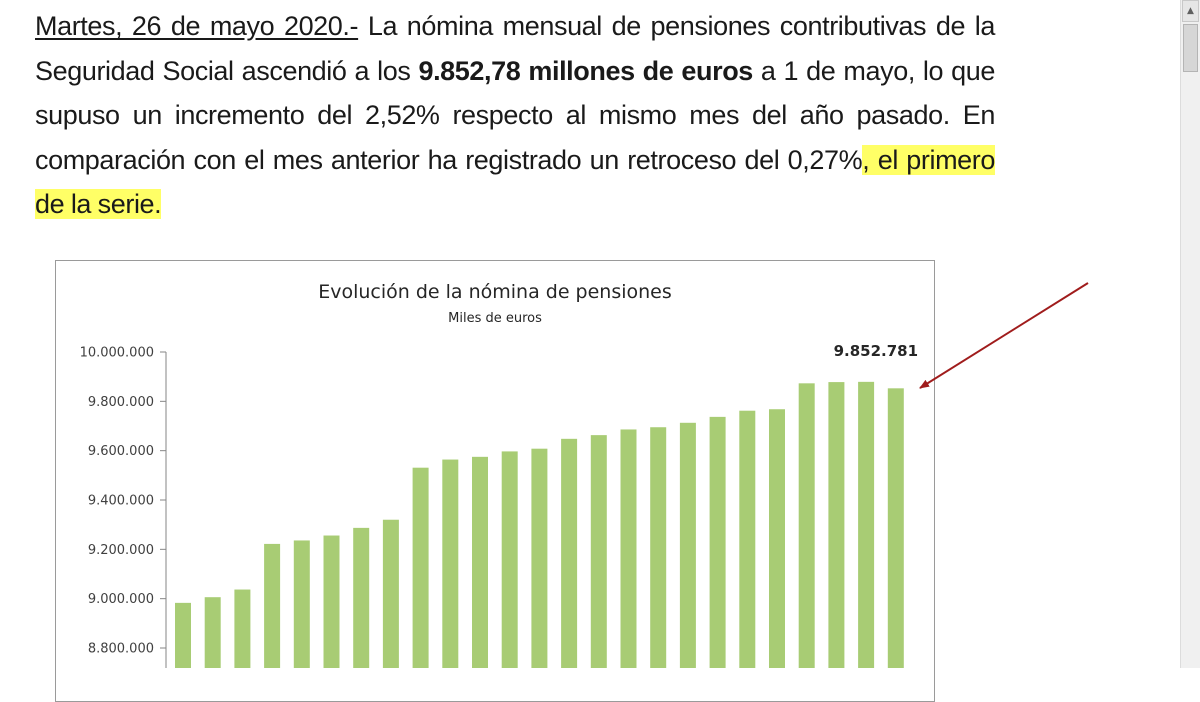  Describe the element at coordinates (585, 70) in the screenshot. I see `bold-amount: 9.852,78 millones de euros` at that location.